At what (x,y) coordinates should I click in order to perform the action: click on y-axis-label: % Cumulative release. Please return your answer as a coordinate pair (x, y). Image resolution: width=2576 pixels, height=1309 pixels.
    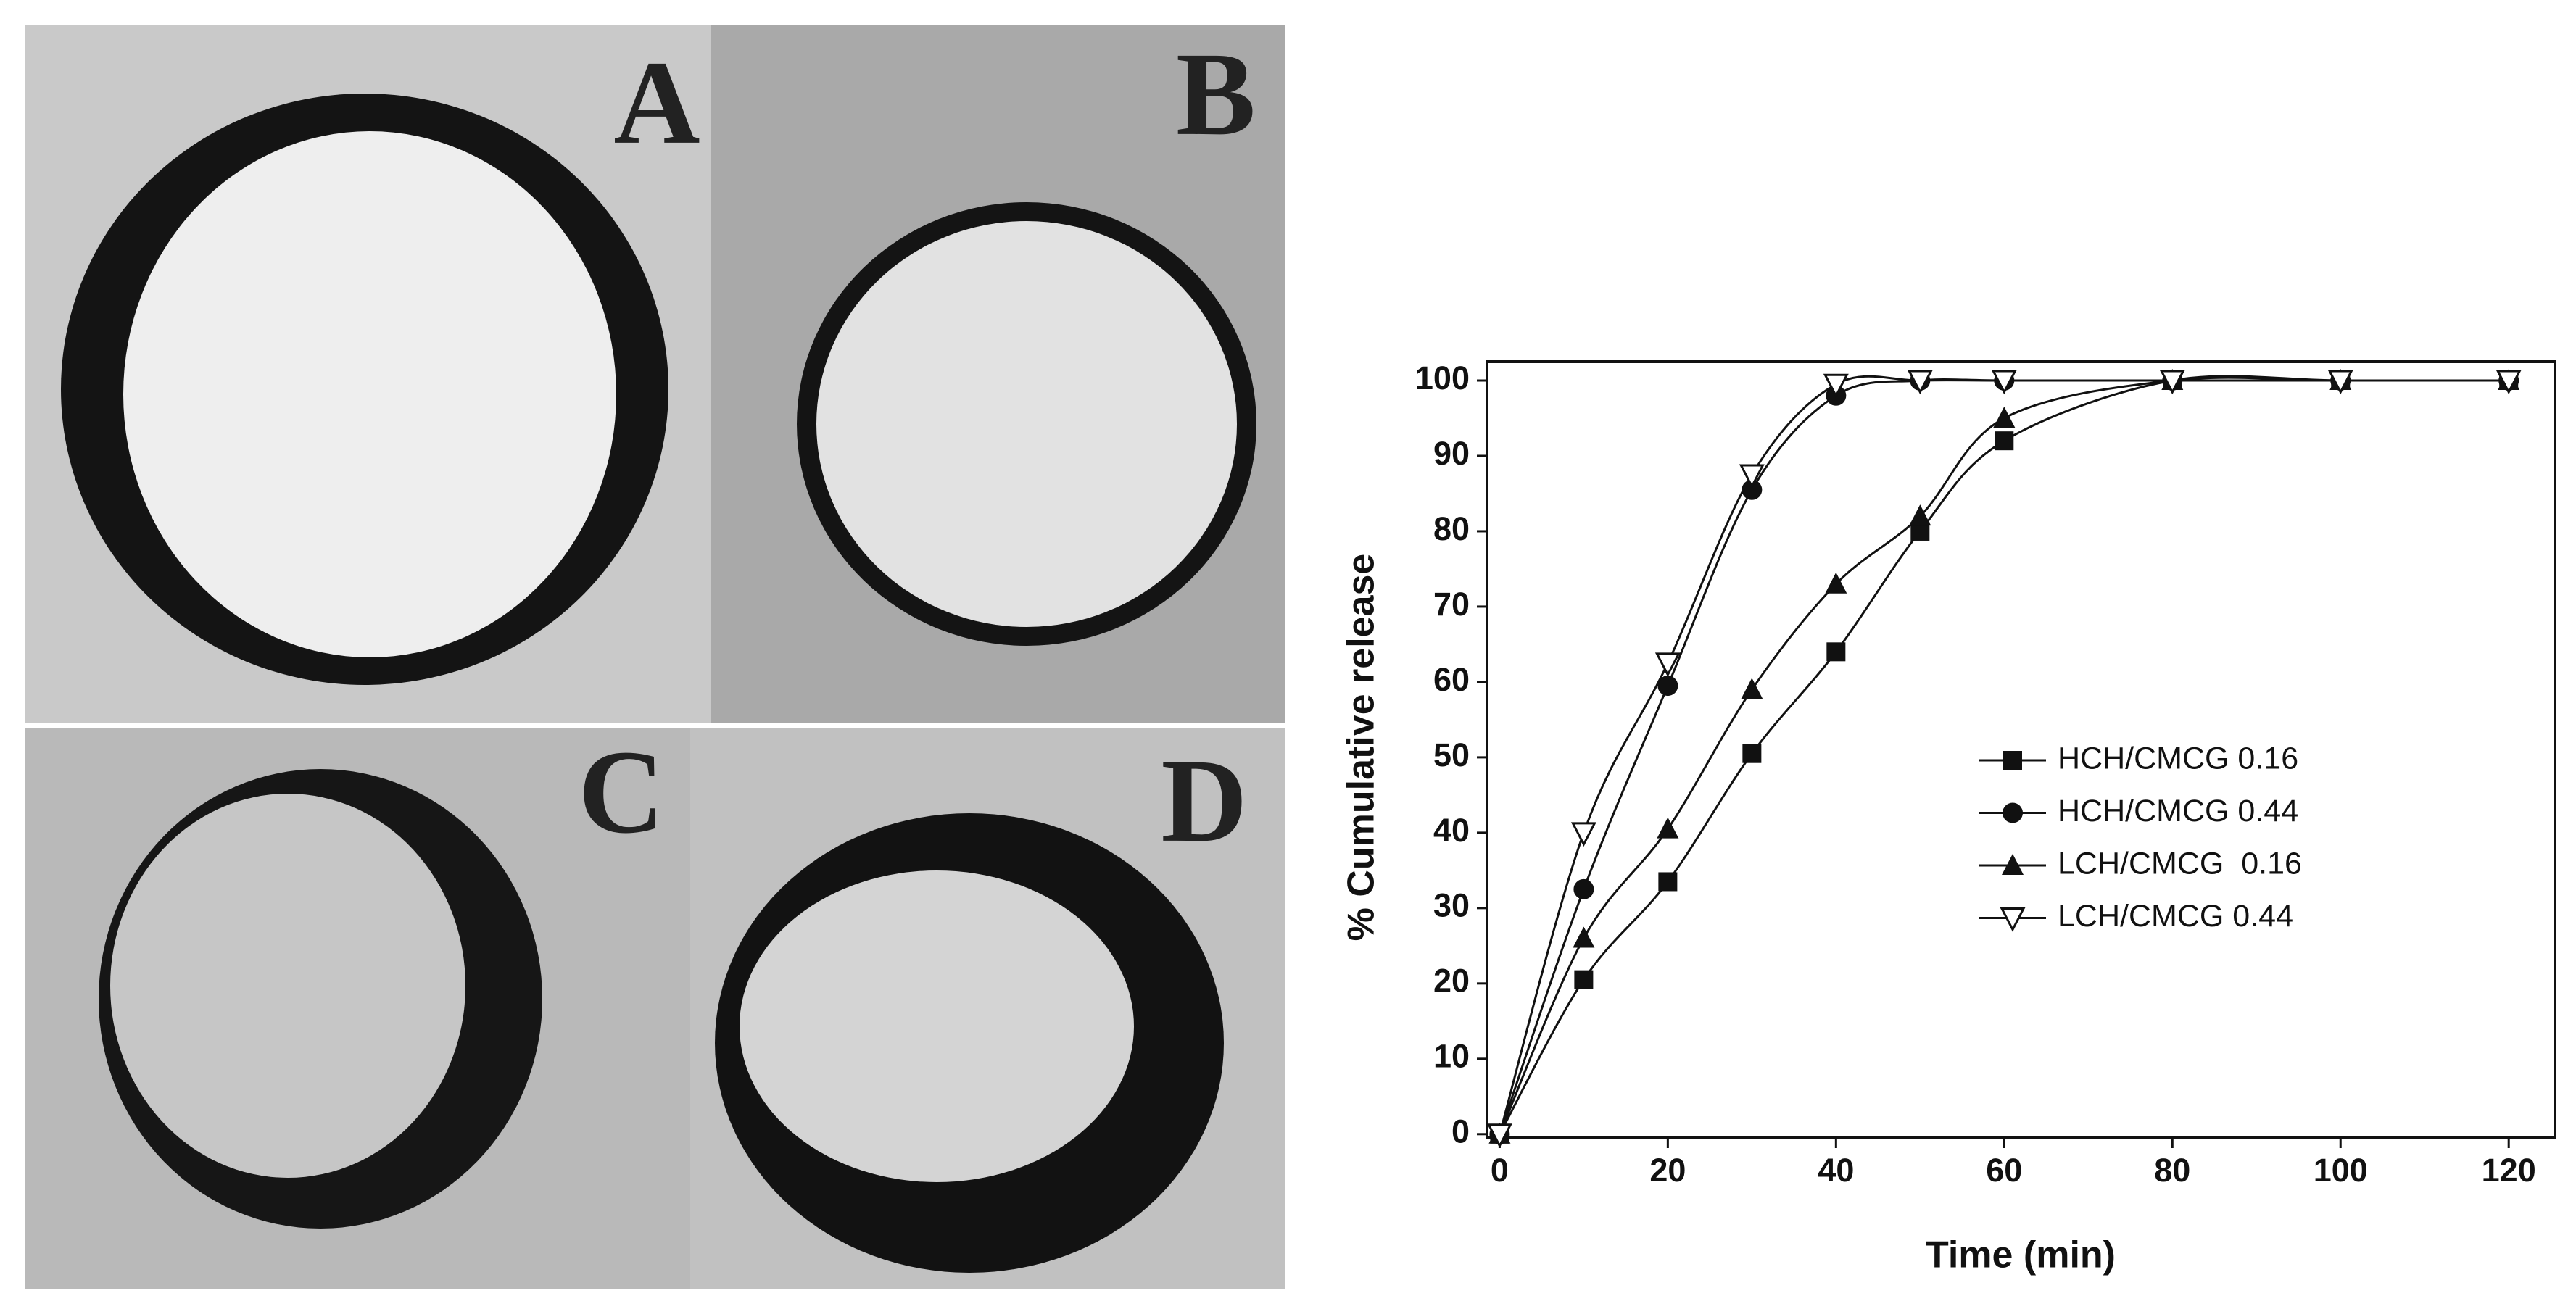
    Looking at the image, I should click on (1362, 748).